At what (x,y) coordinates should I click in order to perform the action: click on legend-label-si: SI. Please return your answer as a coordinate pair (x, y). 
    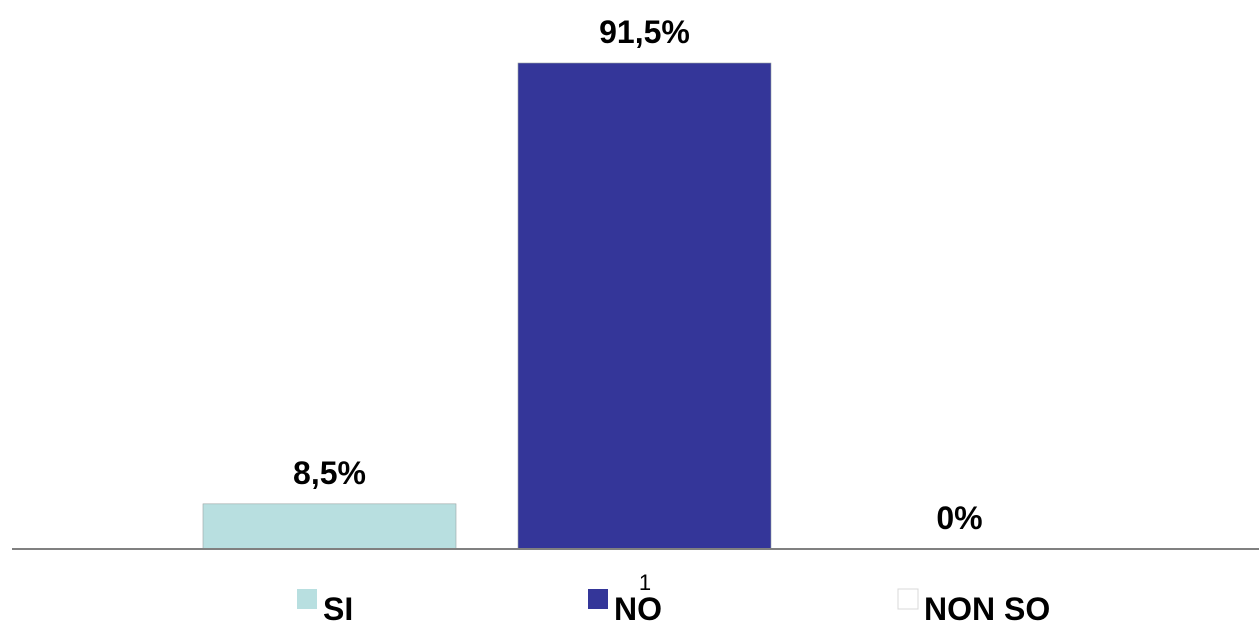
    Looking at the image, I should click on (338, 607).